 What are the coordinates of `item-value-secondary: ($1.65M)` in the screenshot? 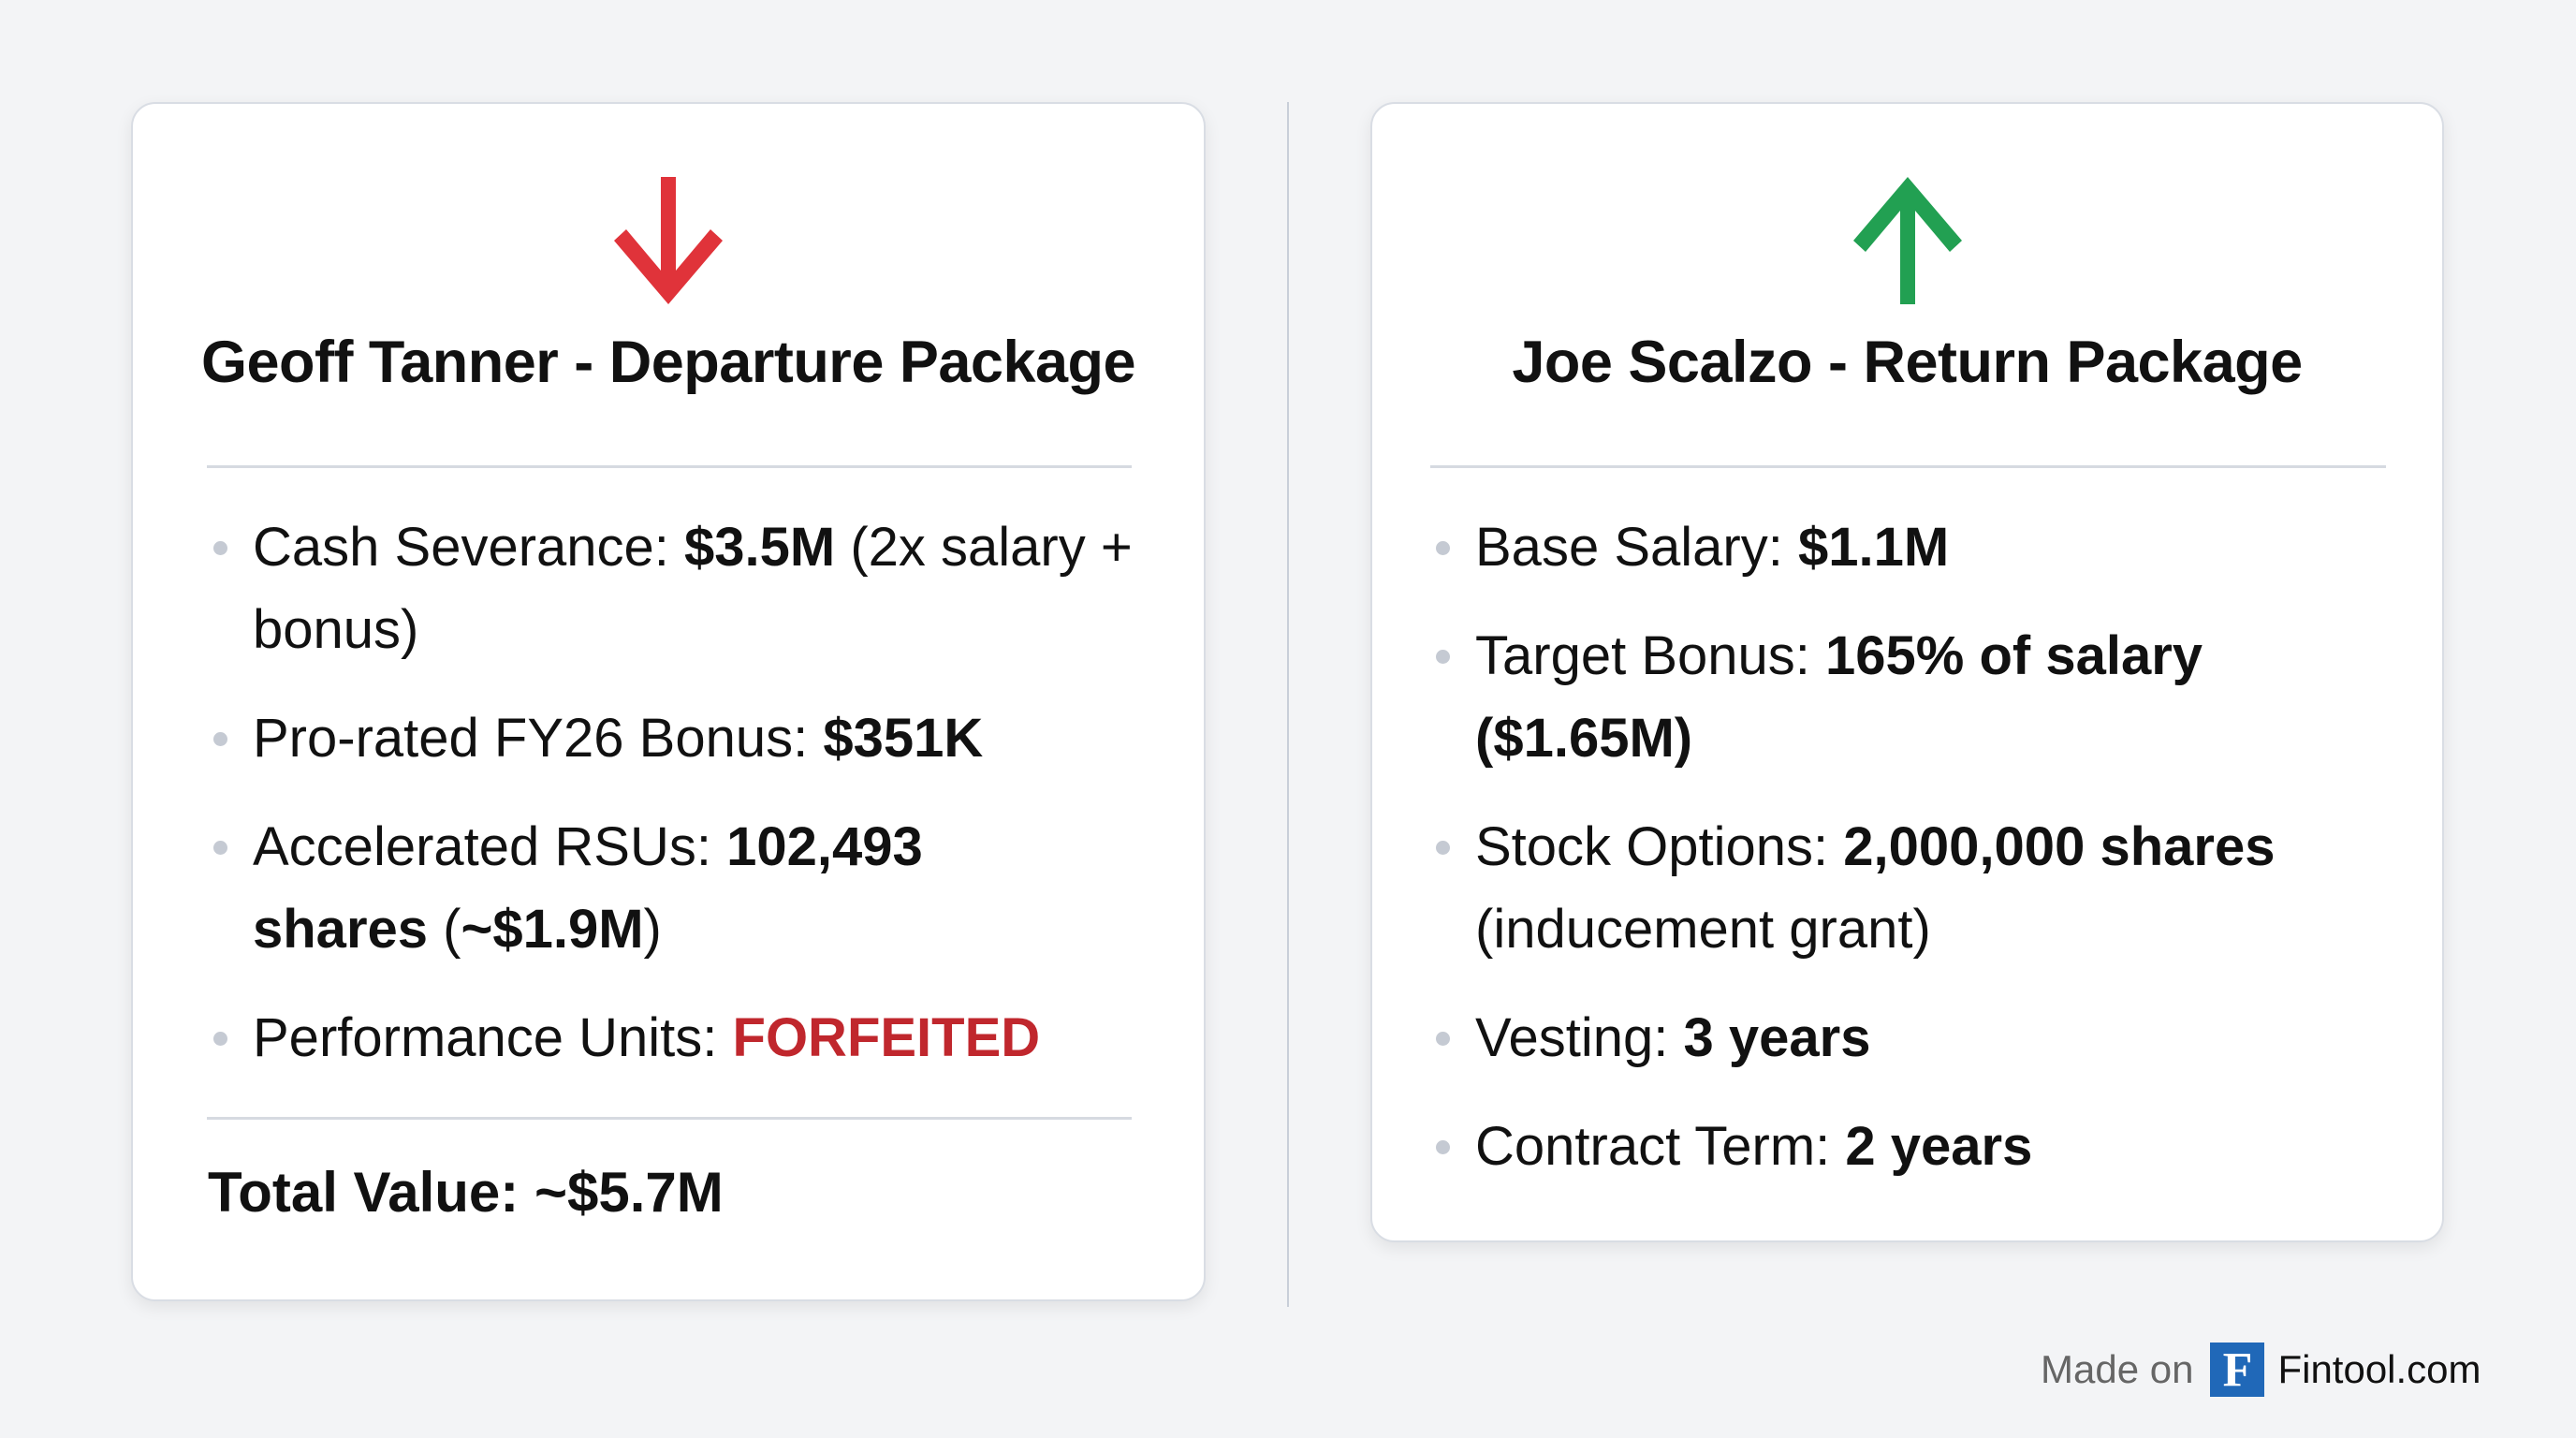 It's located at (1584, 738).